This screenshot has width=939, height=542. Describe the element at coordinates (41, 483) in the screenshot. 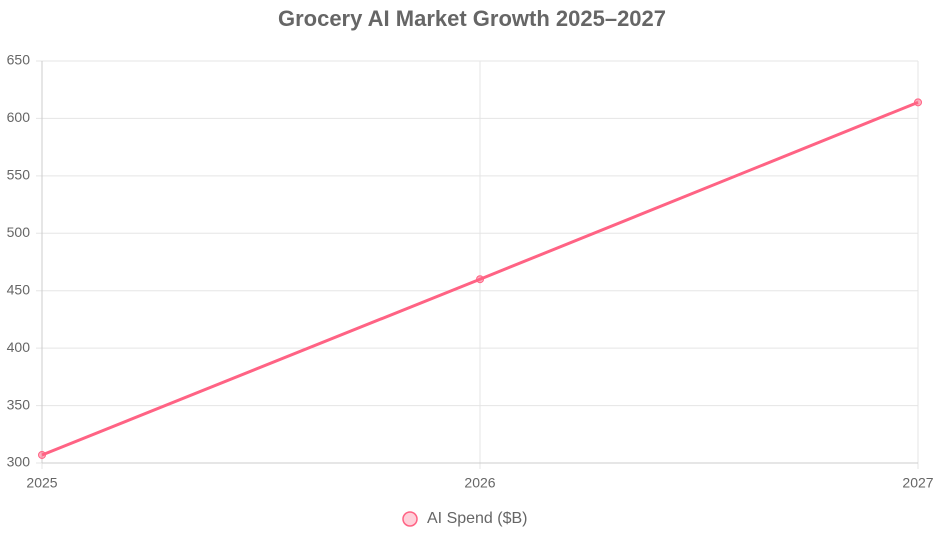

I see `x-tick-label: 2025` at that location.